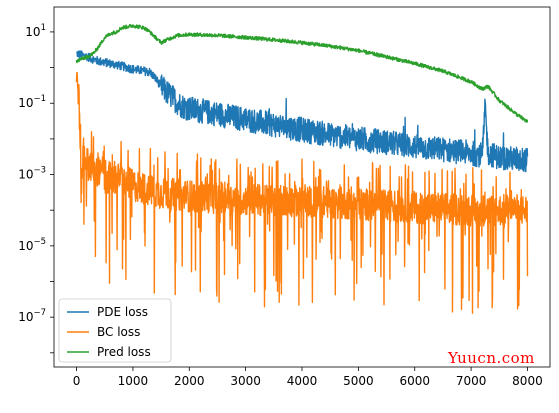  I want to click on y-tick-label: 10⁻¹, so click(32, 102).